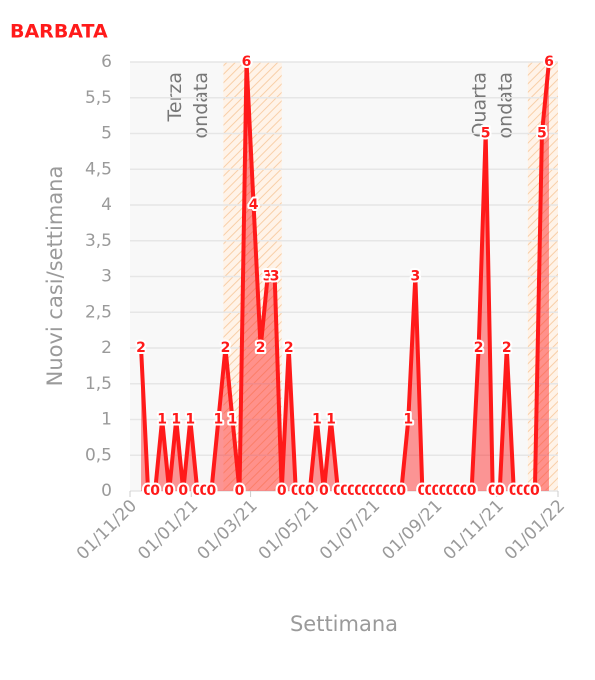 The height and width of the screenshot is (680, 595). What do you see at coordinates (289, 530) in the screenshot?
I see `x-tick-label: 01/05/21` at bounding box center [289, 530].